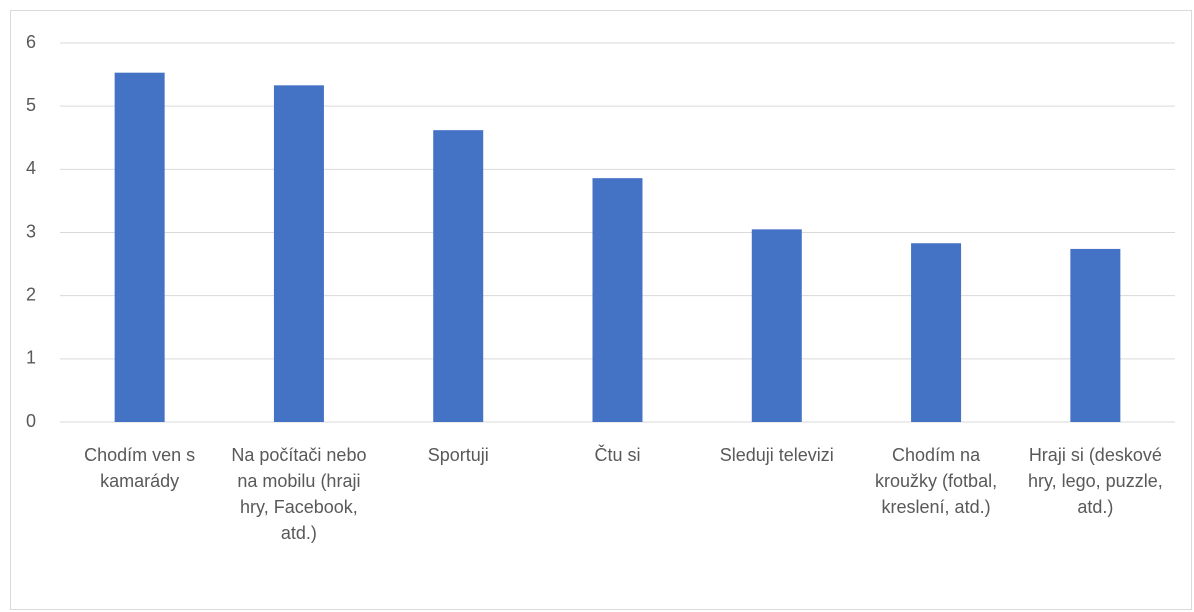 This screenshot has height=612, width=1194. I want to click on y-tick-label: 0, so click(31, 421).